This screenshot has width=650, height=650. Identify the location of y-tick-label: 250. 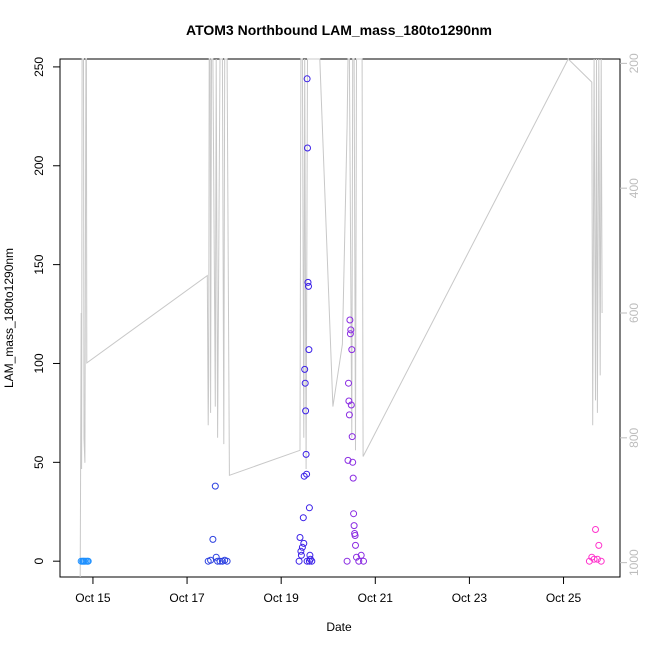
(39, 67).